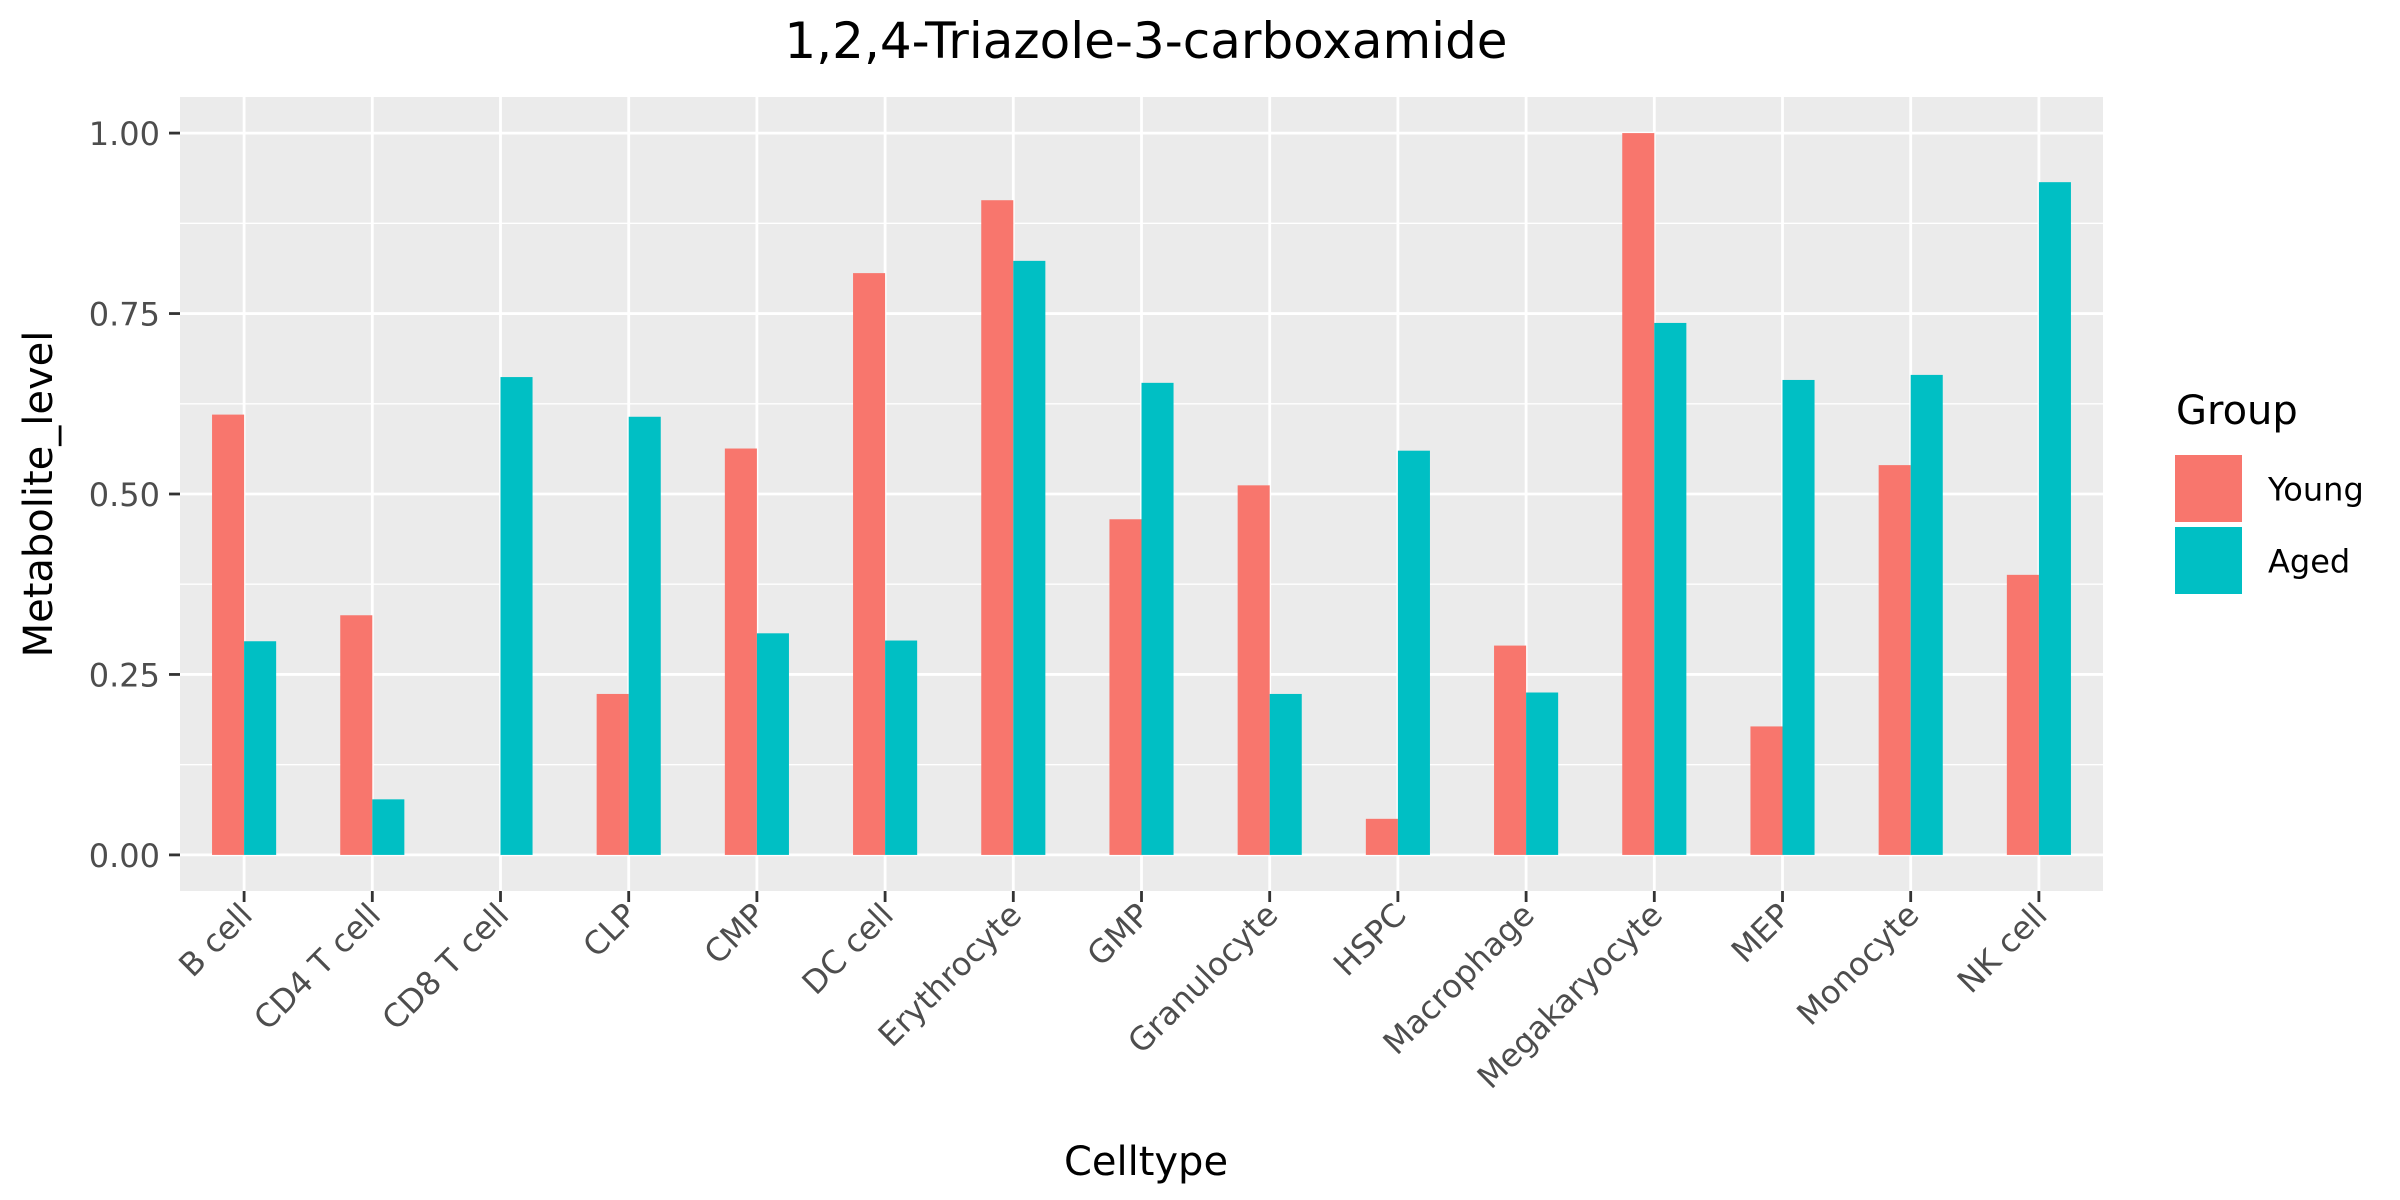  What do you see at coordinates (2237, 411) in the screenshot?
I see `legend-title: Group` at bounding box center [2237, 411].